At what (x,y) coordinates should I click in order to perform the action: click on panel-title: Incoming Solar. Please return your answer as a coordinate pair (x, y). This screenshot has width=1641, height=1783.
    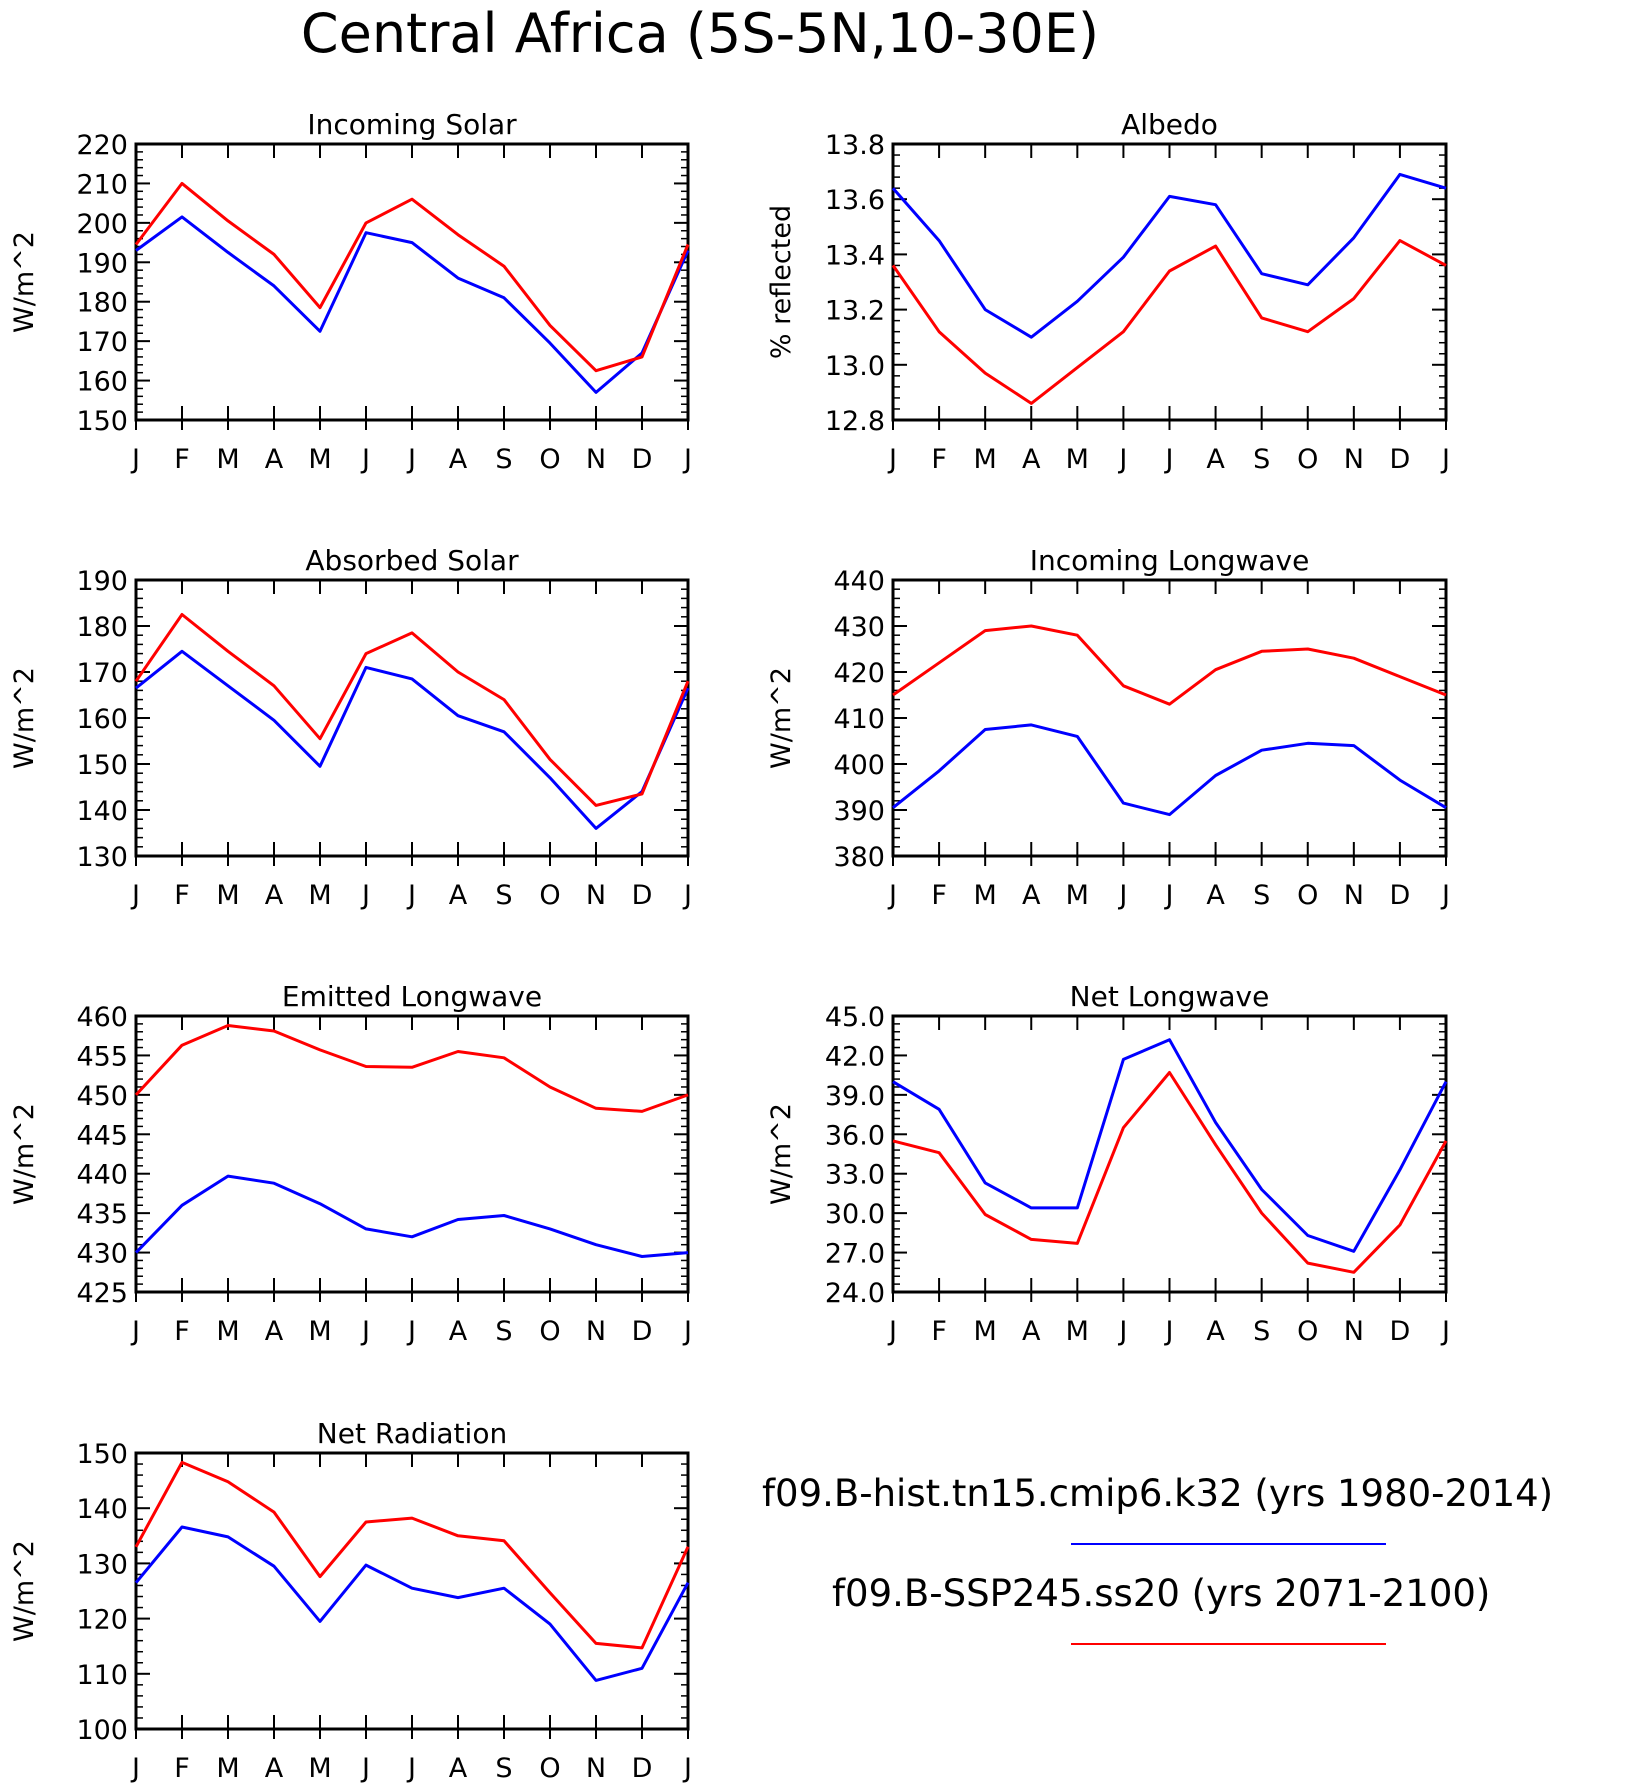
    Looking at the image, I should click on (412, 124).